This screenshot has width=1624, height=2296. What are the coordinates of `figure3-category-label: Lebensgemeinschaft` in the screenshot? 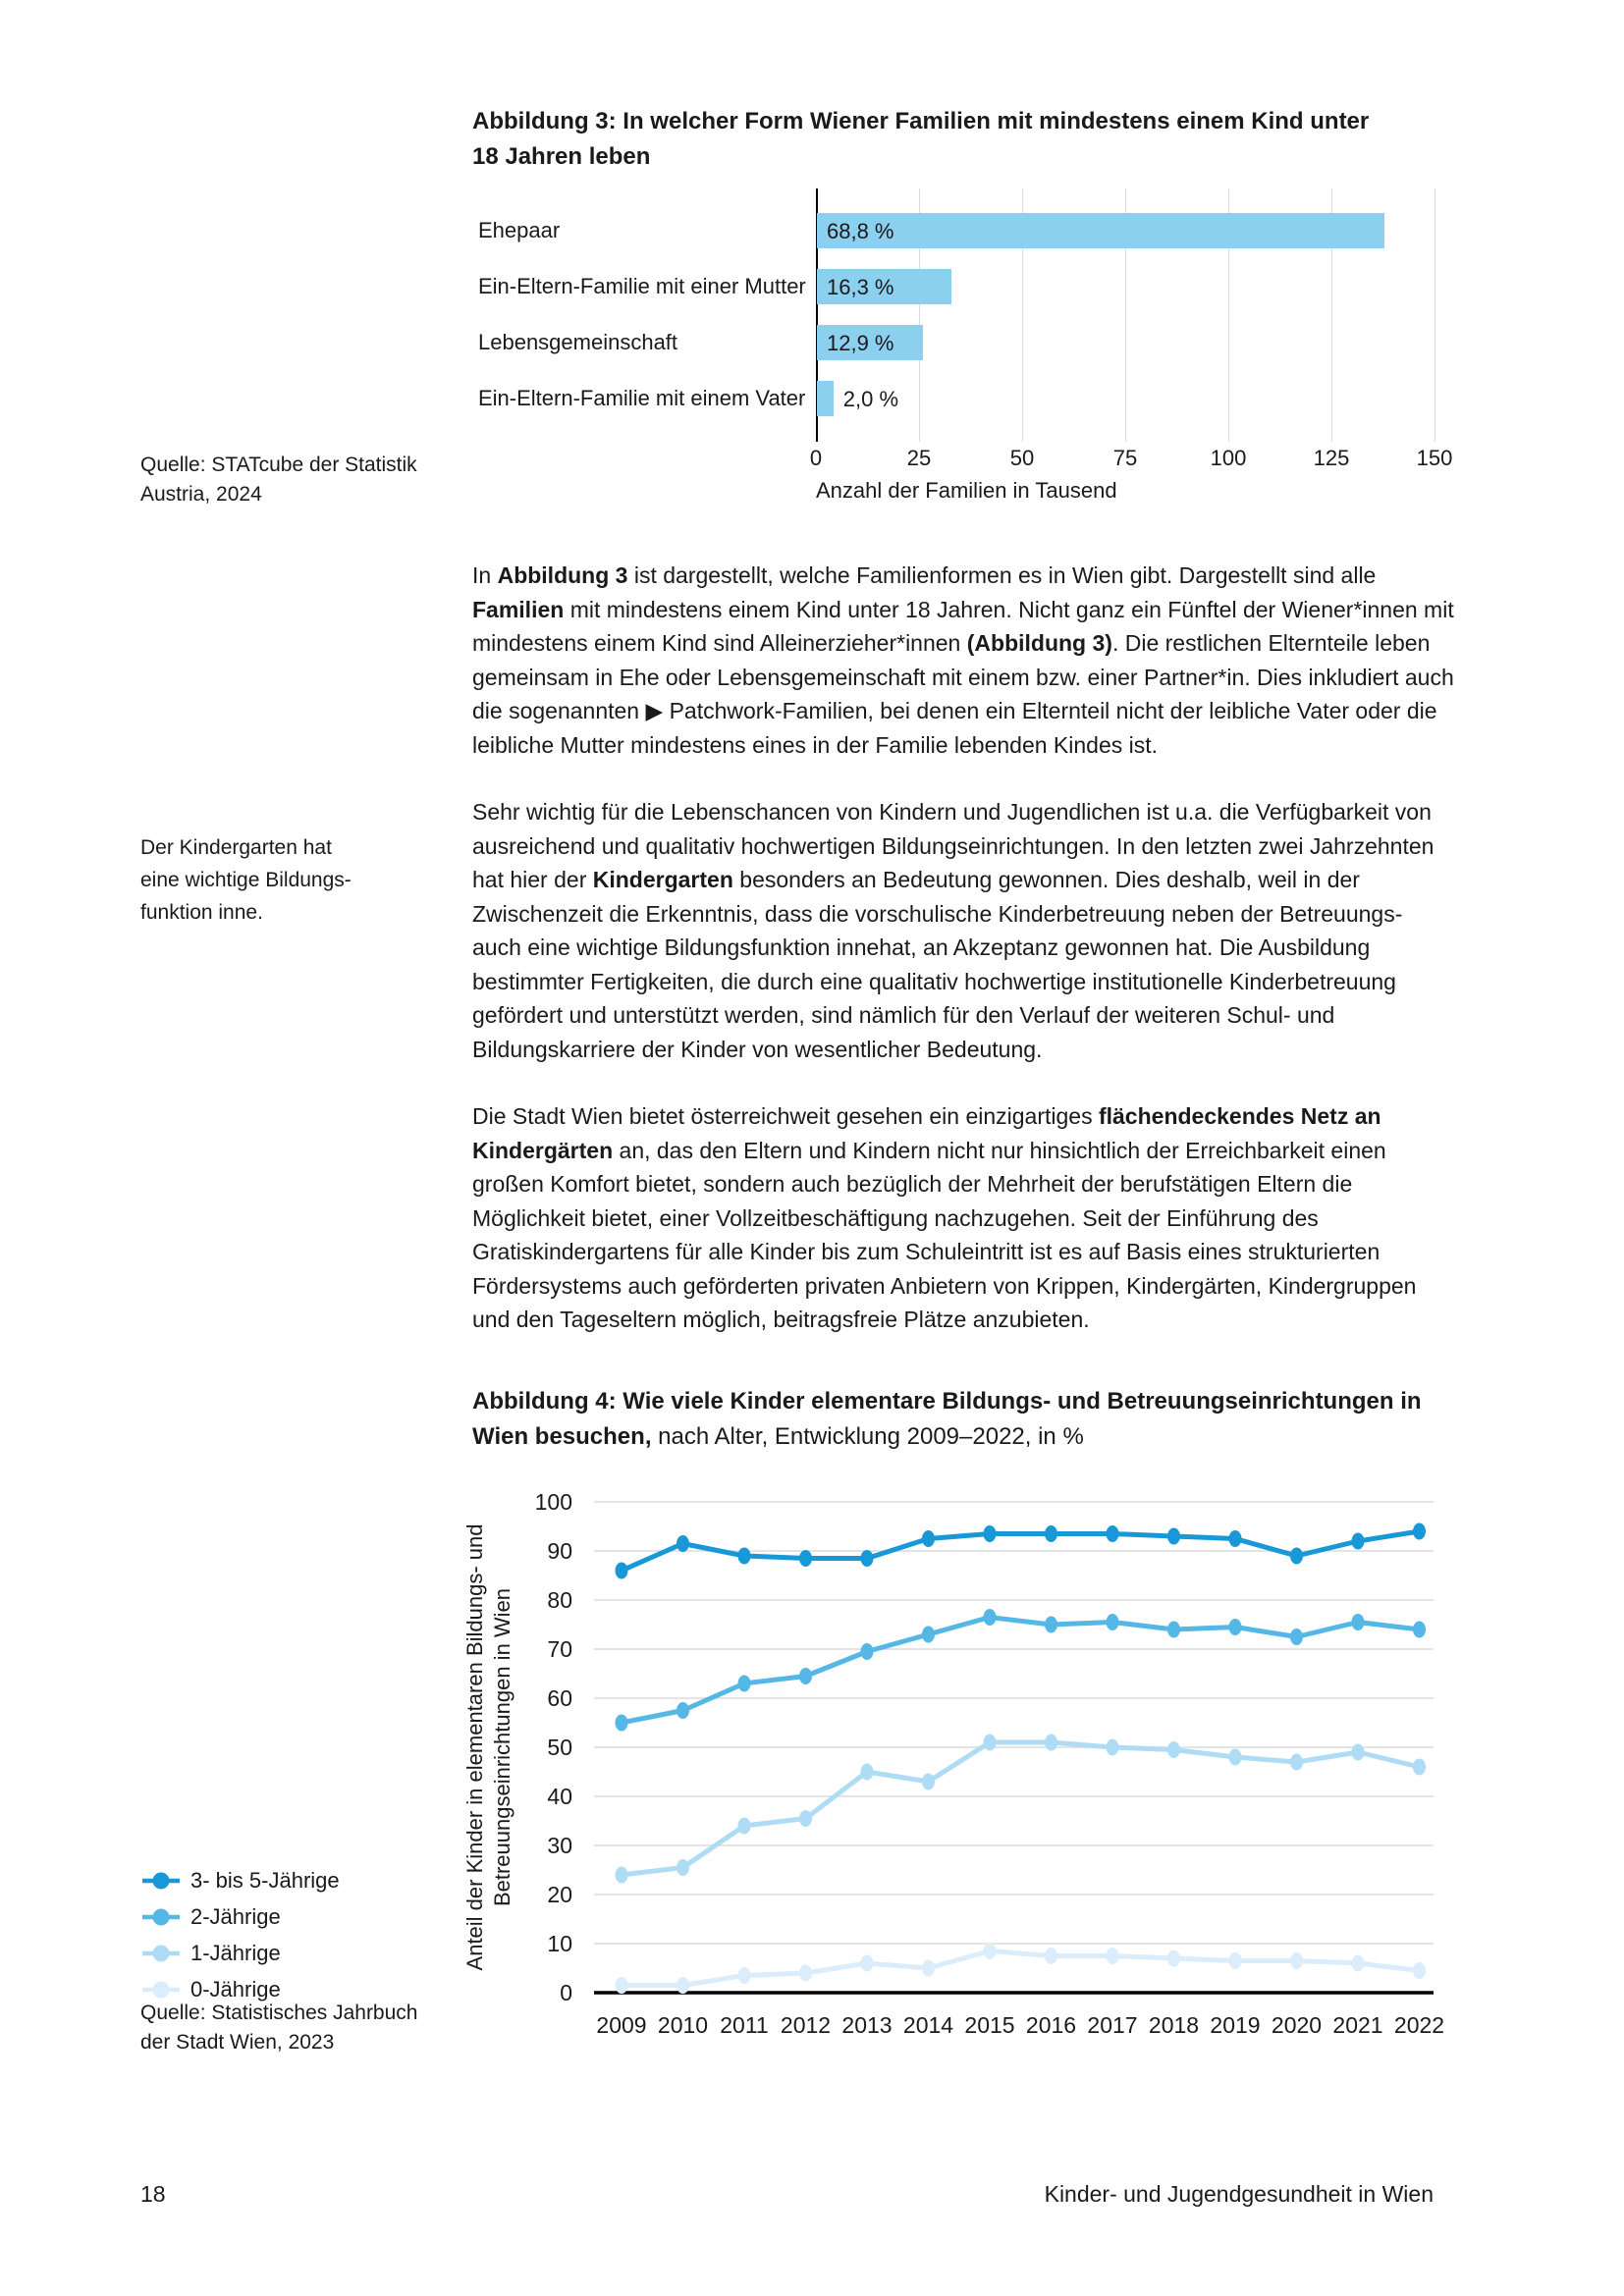 It's located at (578, 342).